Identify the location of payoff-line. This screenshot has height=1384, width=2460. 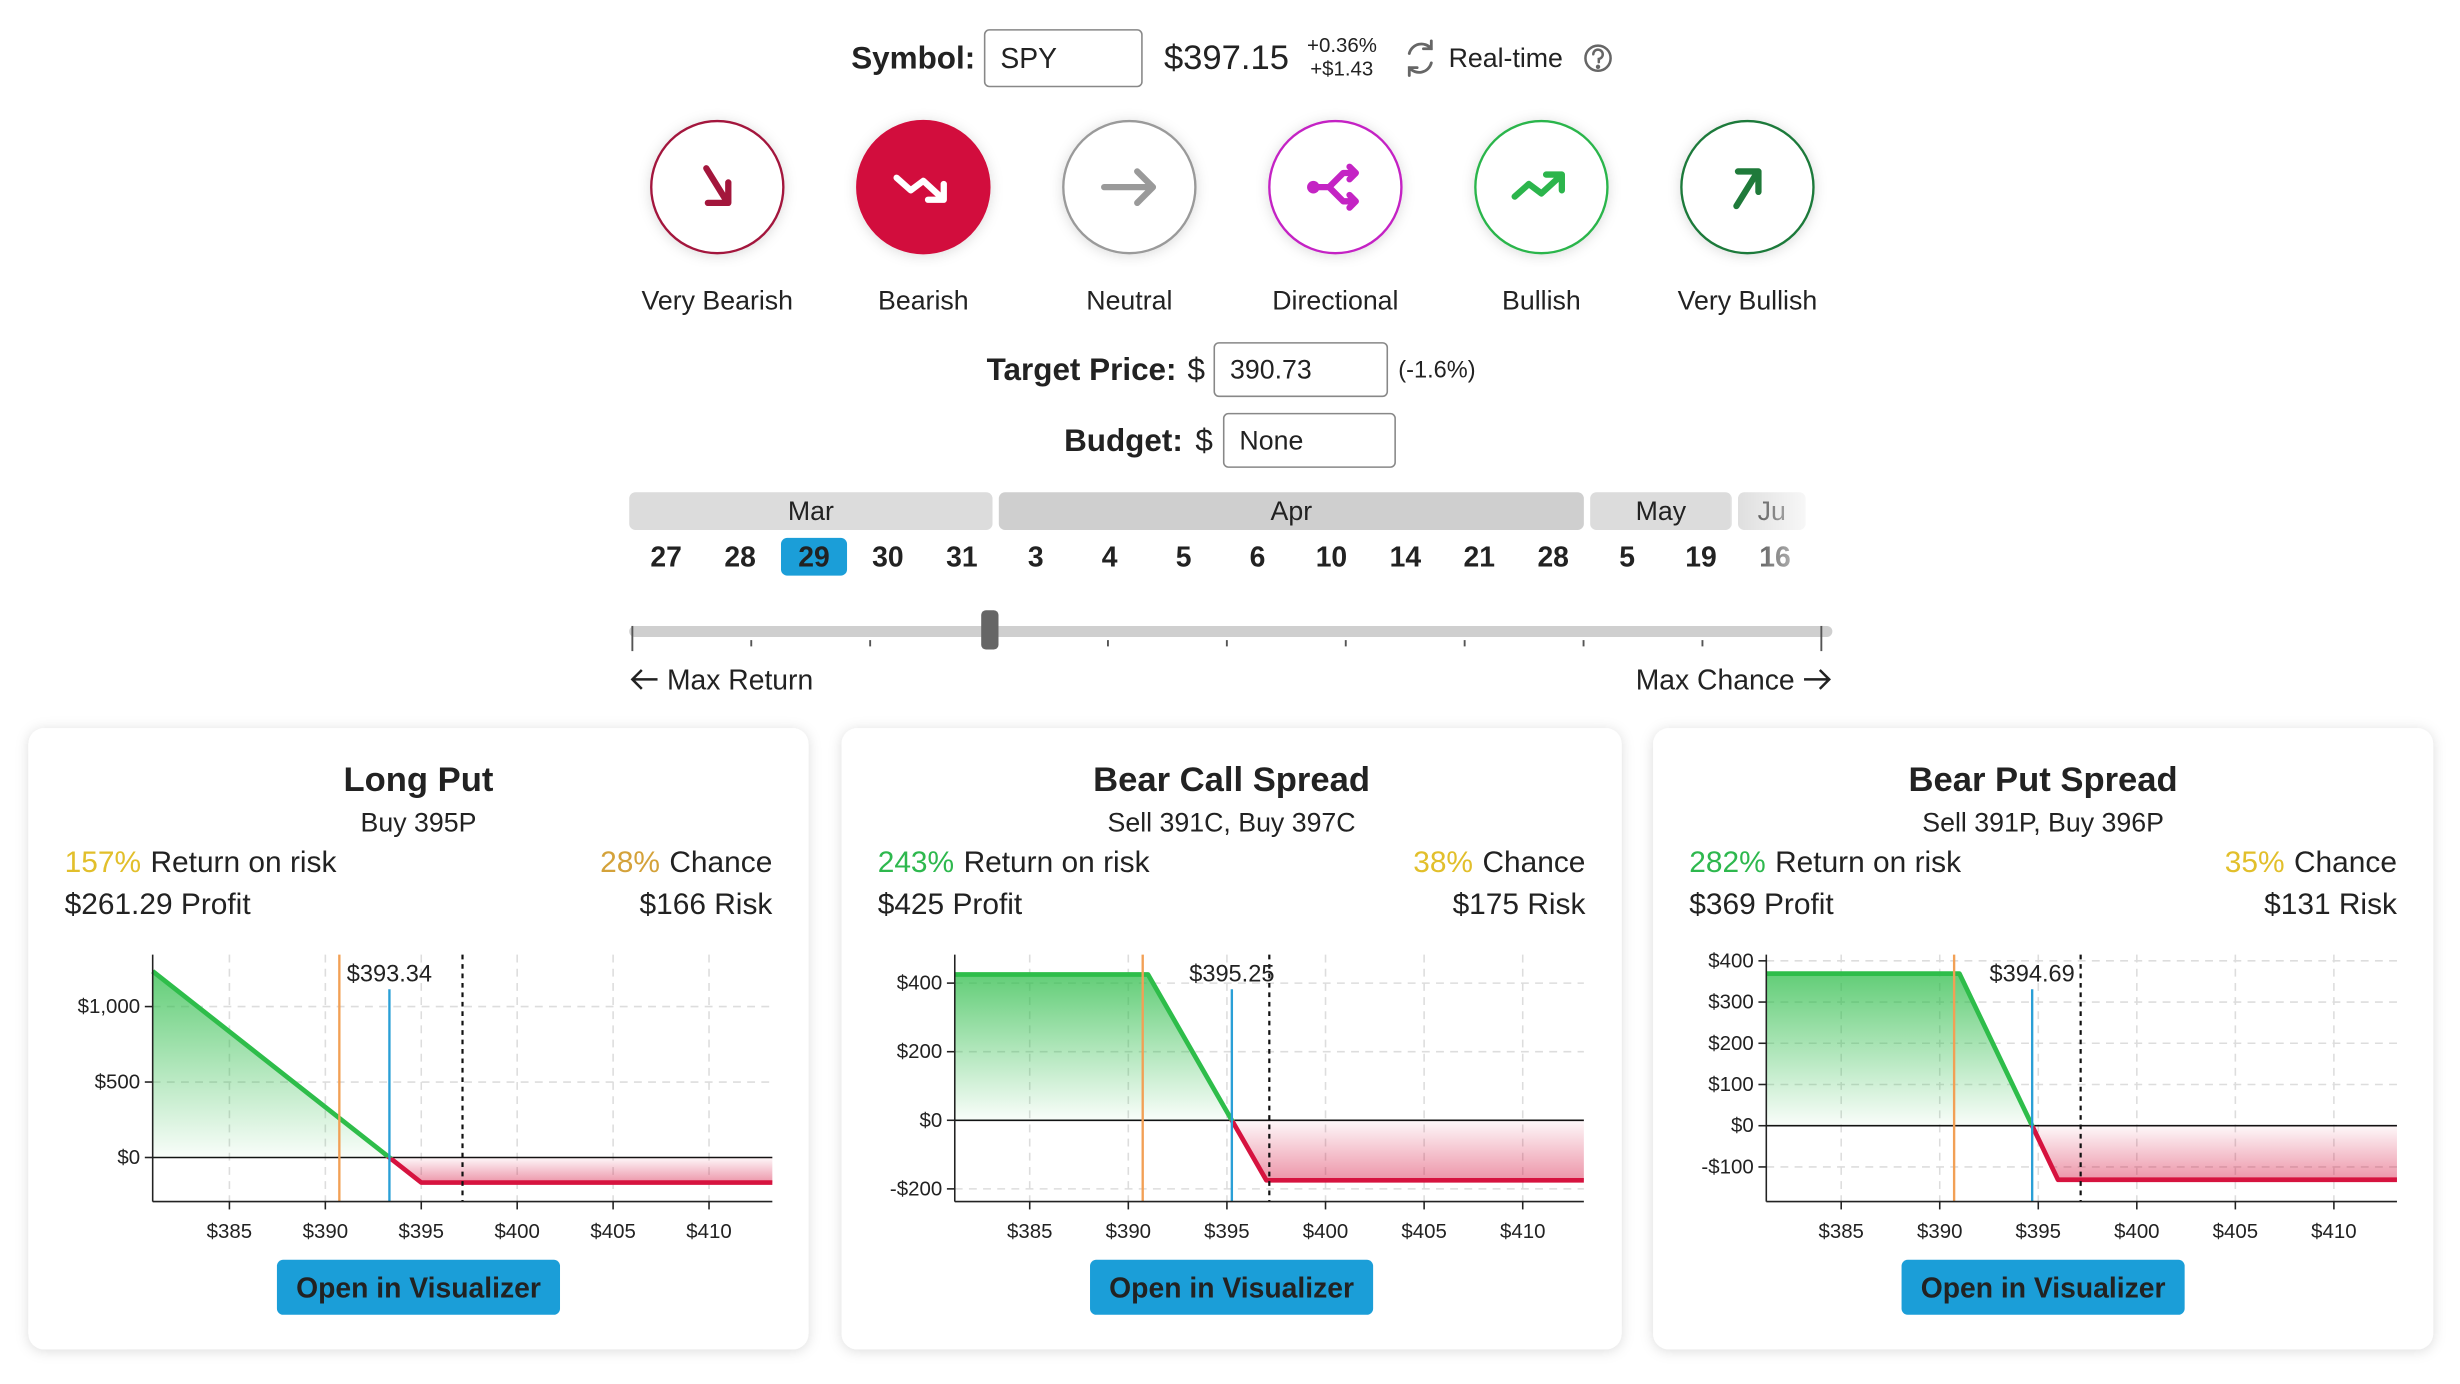
(462, 1077).